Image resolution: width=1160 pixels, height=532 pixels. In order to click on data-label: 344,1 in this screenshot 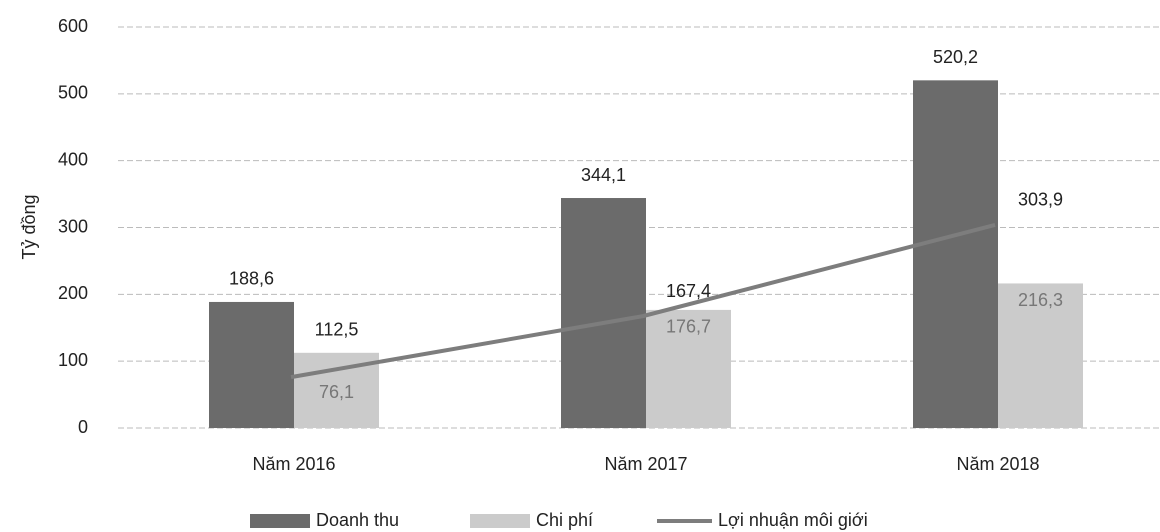, I will do `click(603, 175)`.